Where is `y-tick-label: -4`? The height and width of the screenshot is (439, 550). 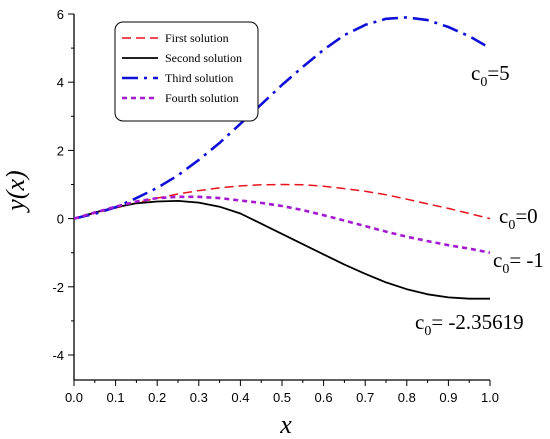 y-tick-label: -4 is located at coordinates (58, 355).